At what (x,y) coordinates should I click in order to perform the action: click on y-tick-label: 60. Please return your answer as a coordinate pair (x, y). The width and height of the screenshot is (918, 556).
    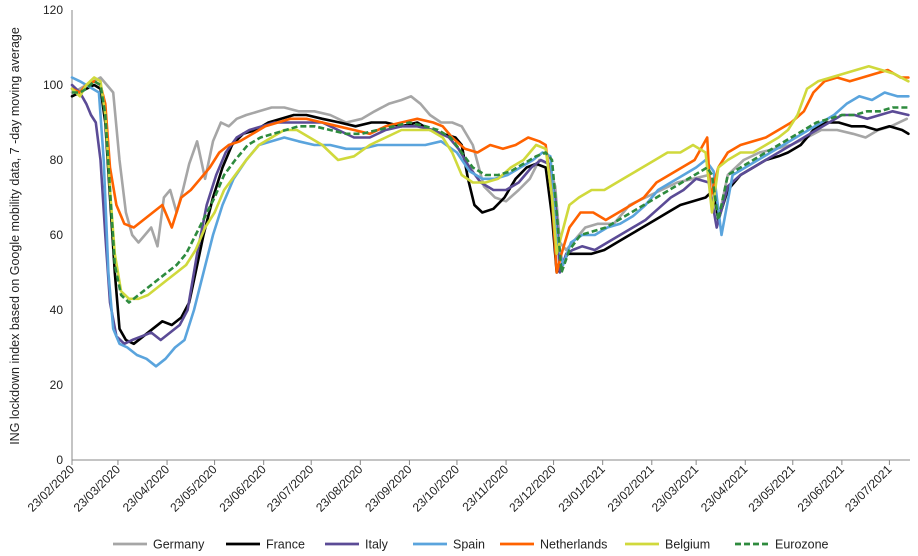
    Looking at the image, I should click on (57, 235).